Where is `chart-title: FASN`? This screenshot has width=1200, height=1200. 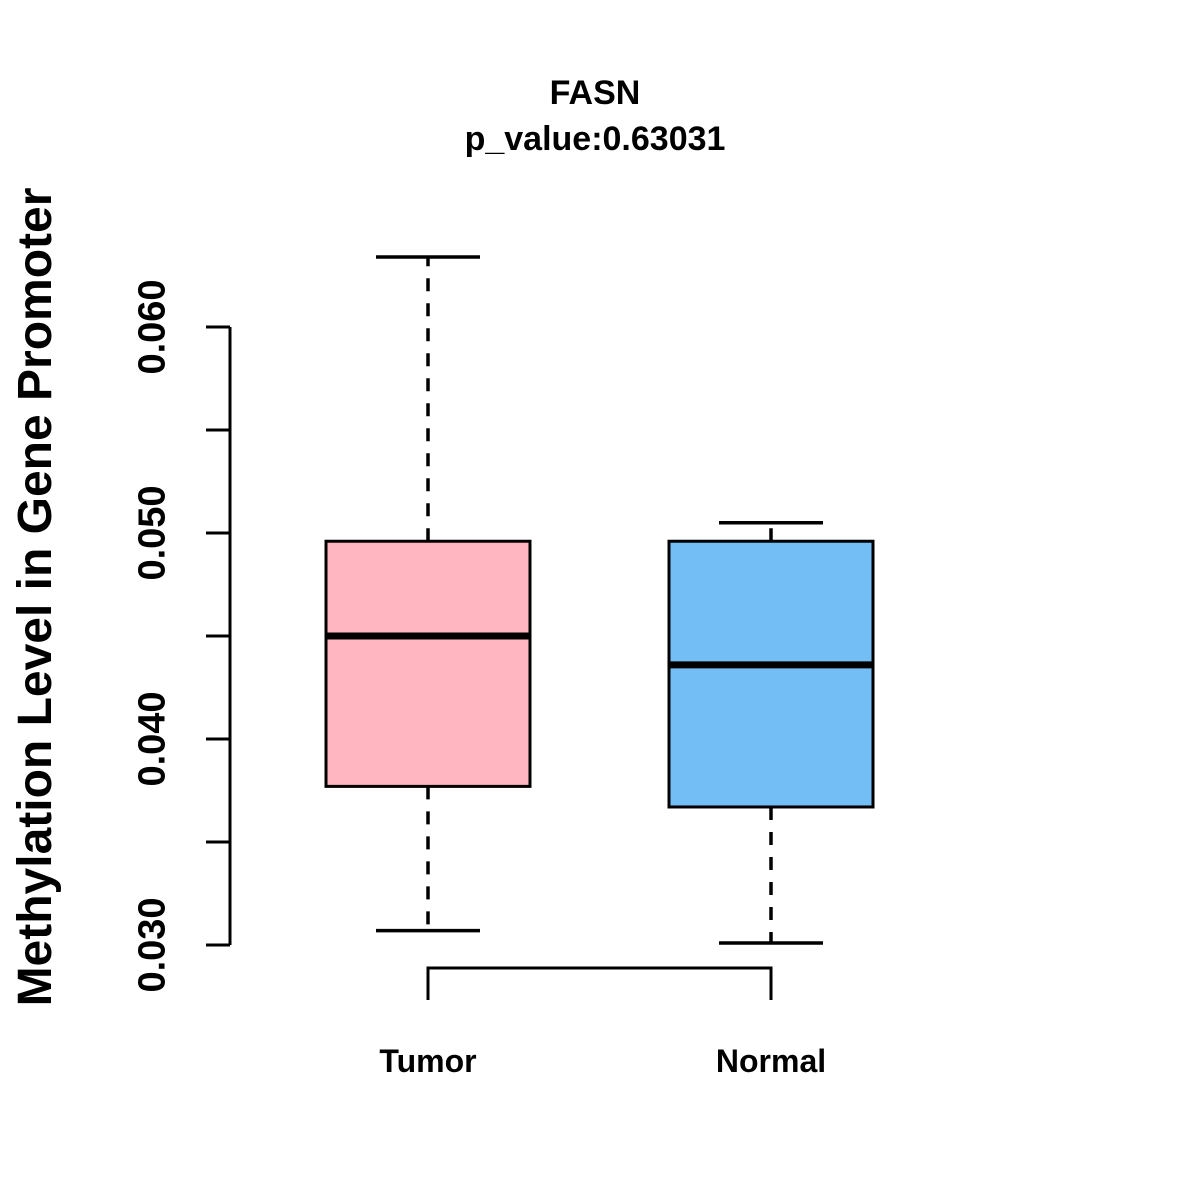 chart-title: FASN is located at coordinates (595, 93).